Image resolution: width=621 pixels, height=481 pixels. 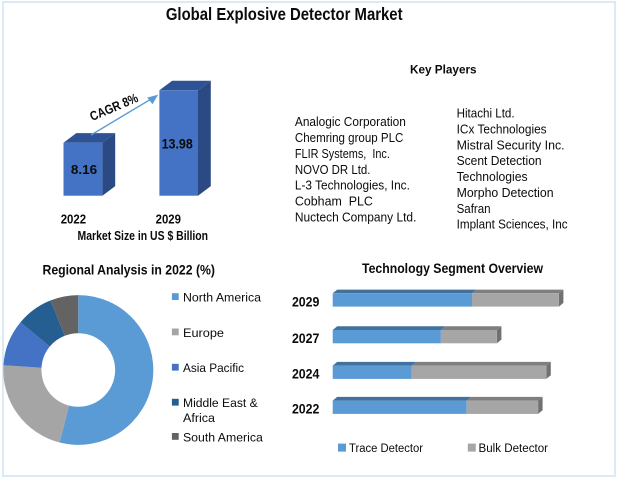 What do you see at coordinates (356, 216) in the screenshot?
I see `svg-text: Nuctech Company Ltd.` at bounding box center [356, 216].